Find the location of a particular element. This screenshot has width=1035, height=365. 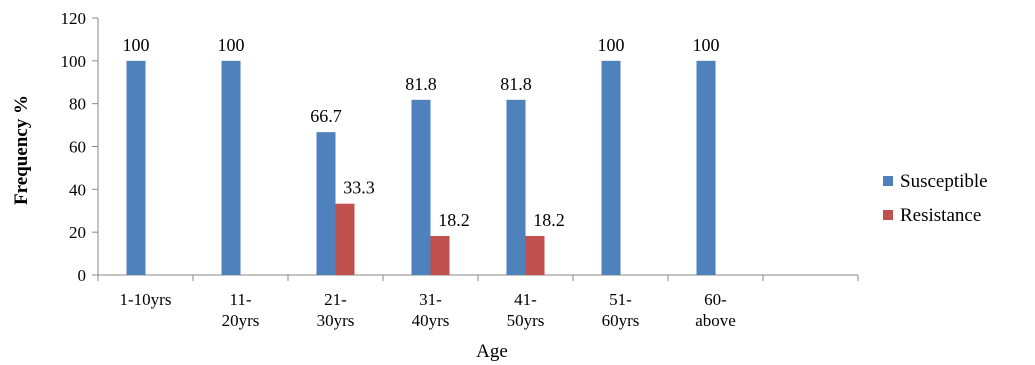

x-tick-label-line: 1-10yrs is located at coordinates (146, 299).